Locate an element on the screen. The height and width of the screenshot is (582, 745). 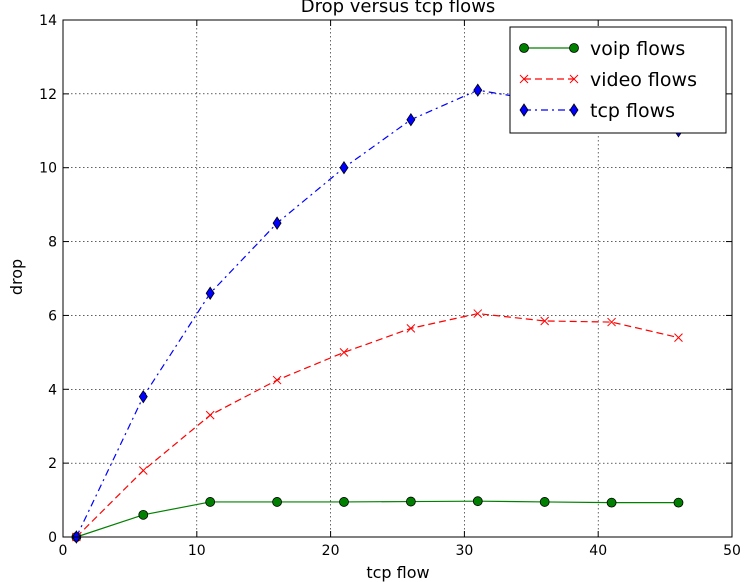
legend: voip flows video flows tcp flows is located at coordinates (618, 80).